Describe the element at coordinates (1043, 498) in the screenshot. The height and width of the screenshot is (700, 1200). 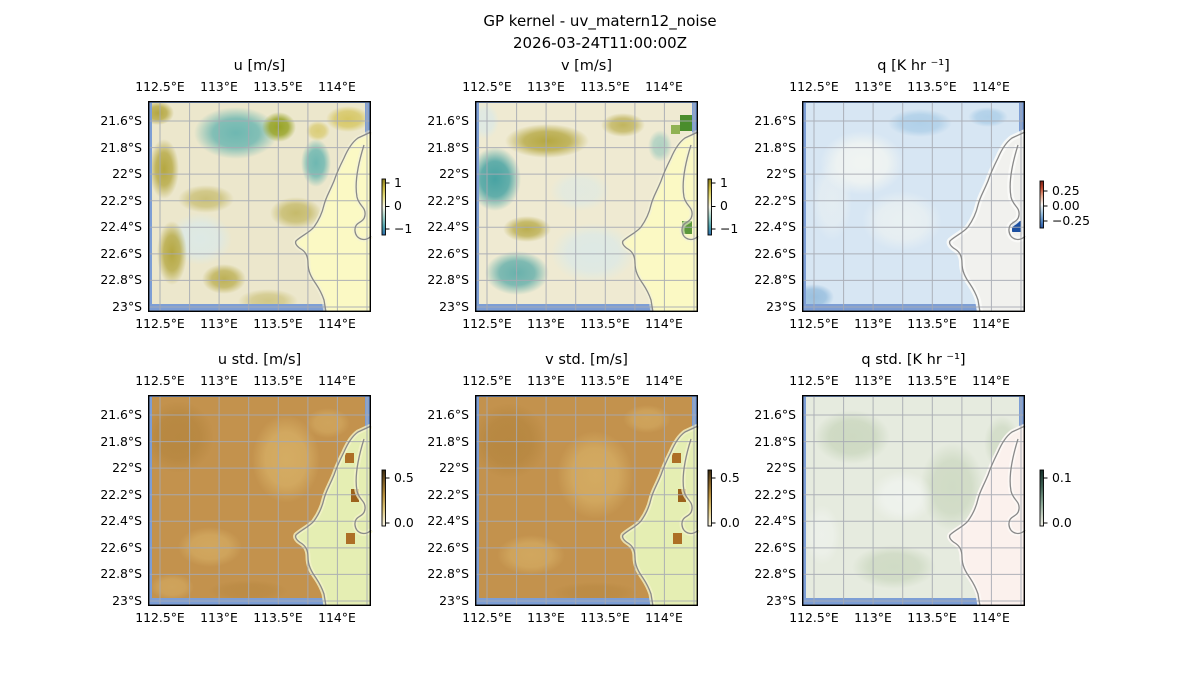
I see `colorbar-q-std` at that location.